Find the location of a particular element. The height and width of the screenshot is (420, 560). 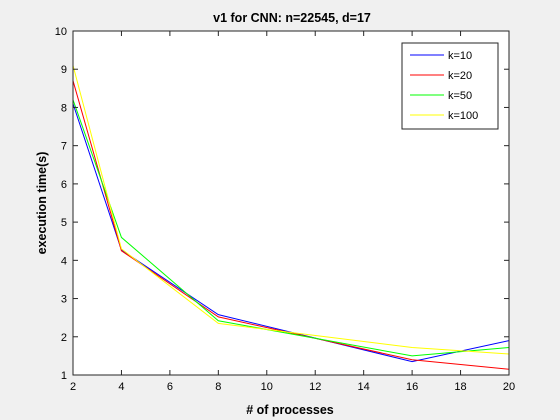

y-tick-label: 1 is located at coordinates (64, 376).